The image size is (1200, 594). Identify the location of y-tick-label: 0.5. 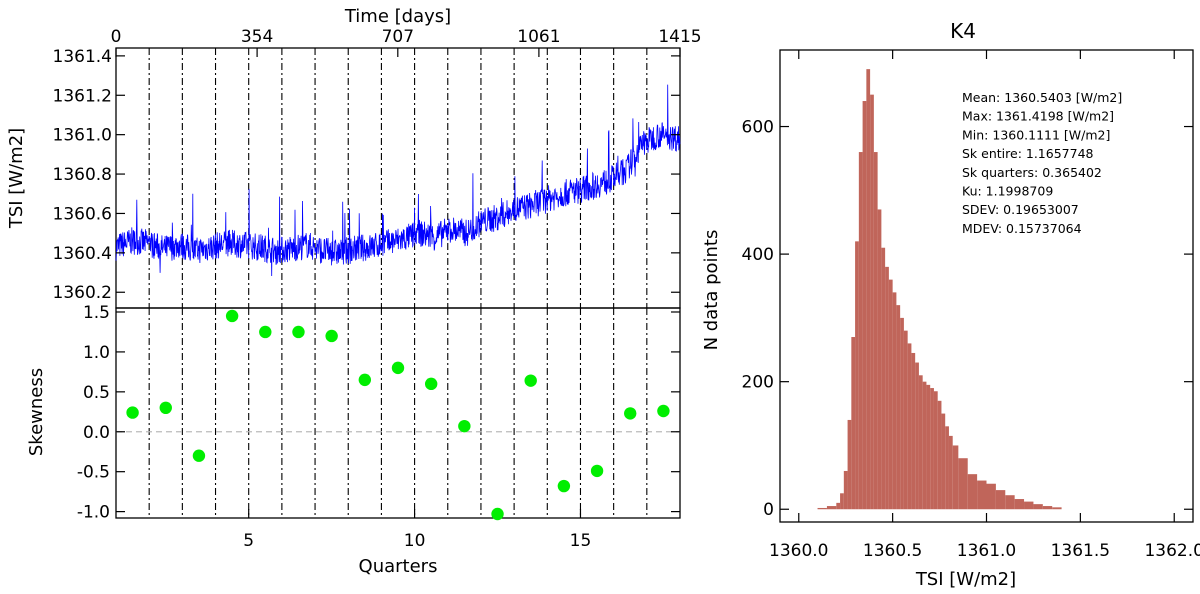
(96, 393).